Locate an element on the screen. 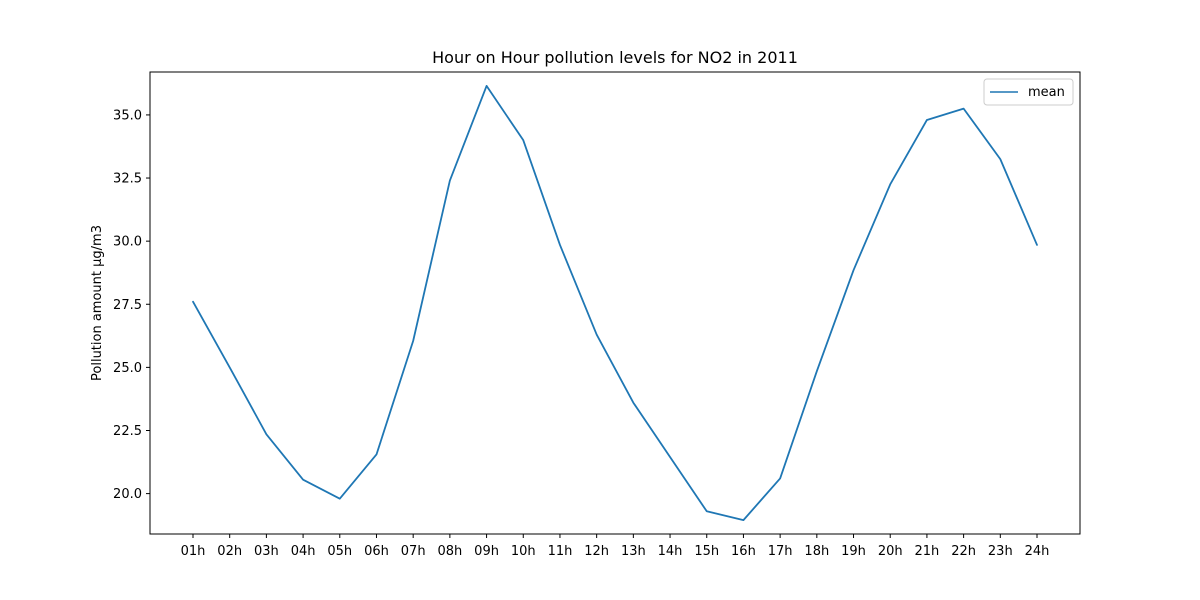 The width and height of the screenshot is (1200, 600). y-axis-label: Pollution amount µg/m3 is located at coordinates (97, 303).